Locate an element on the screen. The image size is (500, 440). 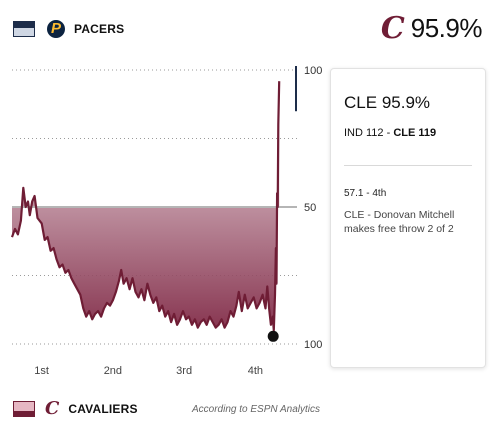
analytics-credit: According to ESPN Analytics is located at coordinates (256, 409).